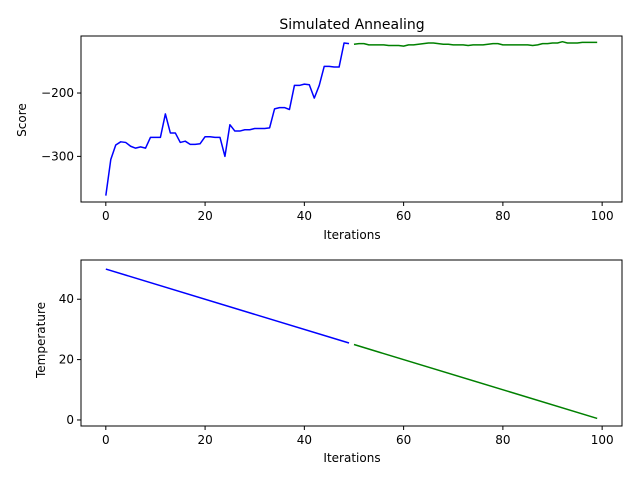 The height and width of the screenshot is (480, 640). I want to click on temperature-x-tick-label: 40, so click(304, 440).